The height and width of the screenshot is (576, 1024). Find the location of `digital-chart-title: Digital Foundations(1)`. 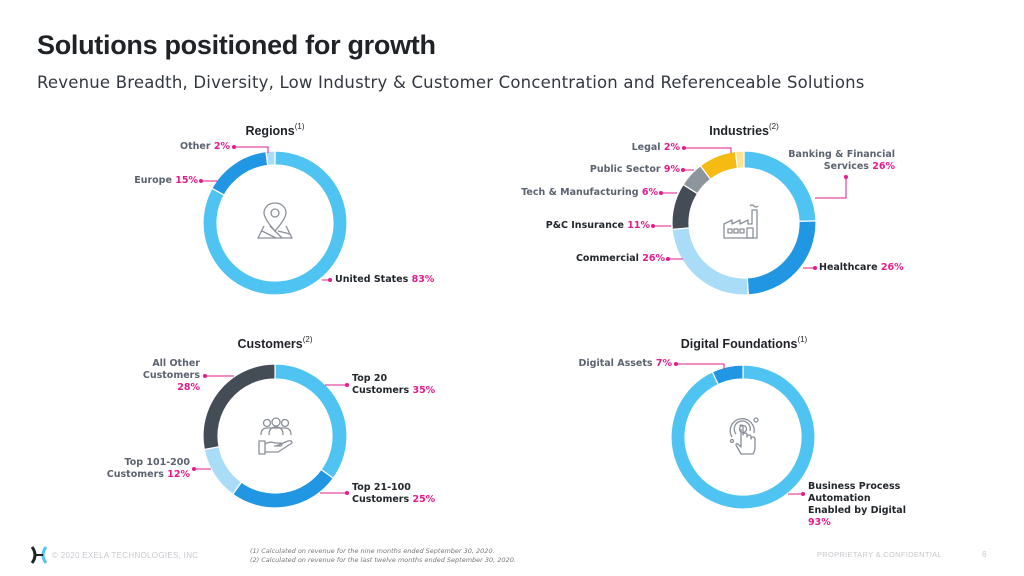

digital-chart-title: Digital Foundations(1) is located at coordinates (744, 343).